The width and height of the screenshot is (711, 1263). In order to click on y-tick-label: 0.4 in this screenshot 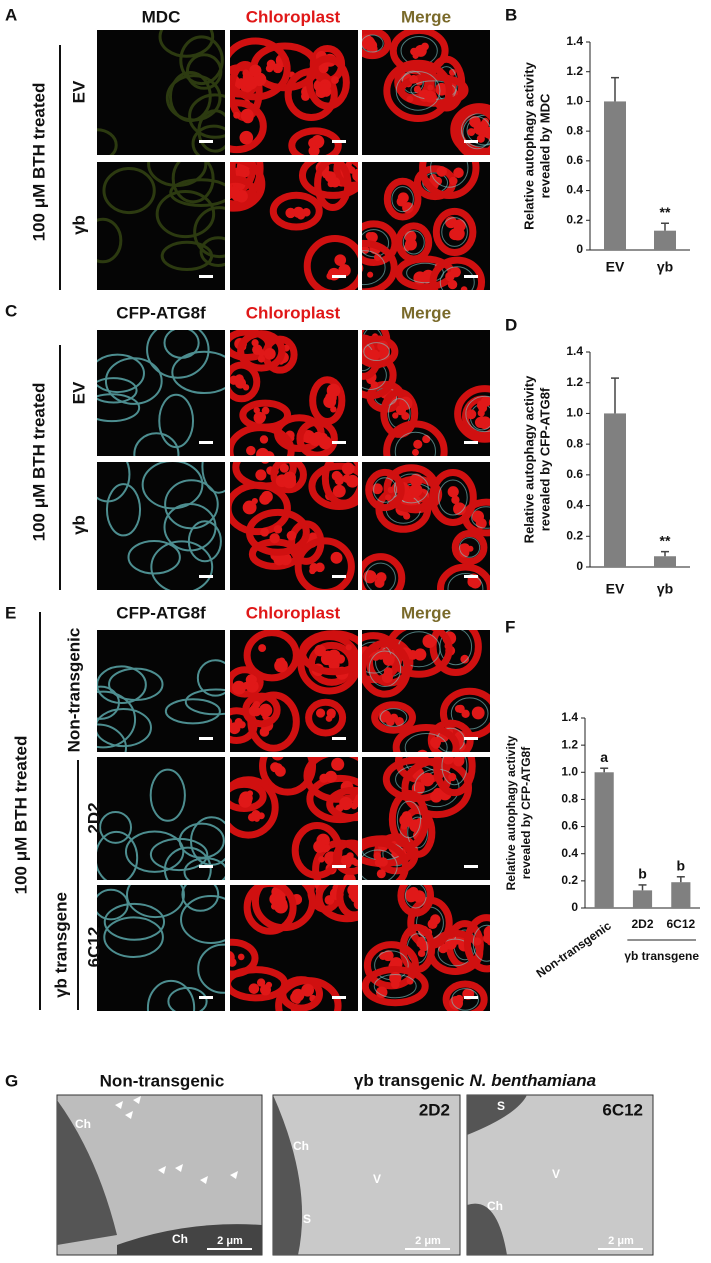, I will do `click(574, 505)`.